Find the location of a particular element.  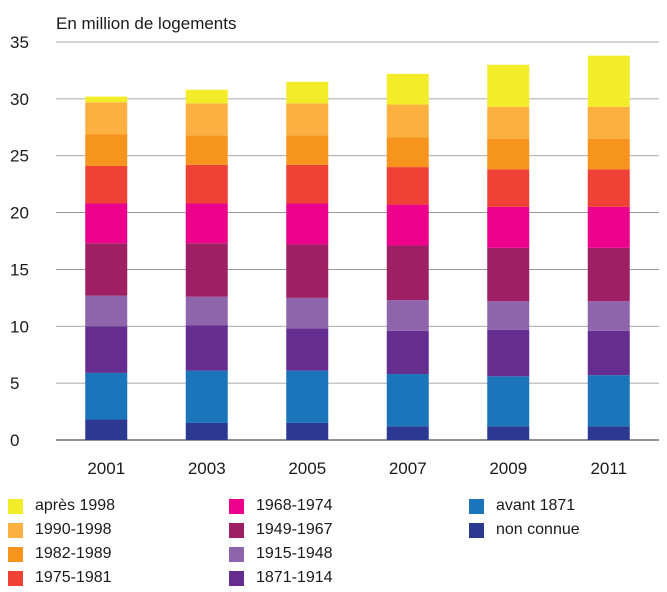

legend-label: 1915-1948 is located at coordinates (294, 553).